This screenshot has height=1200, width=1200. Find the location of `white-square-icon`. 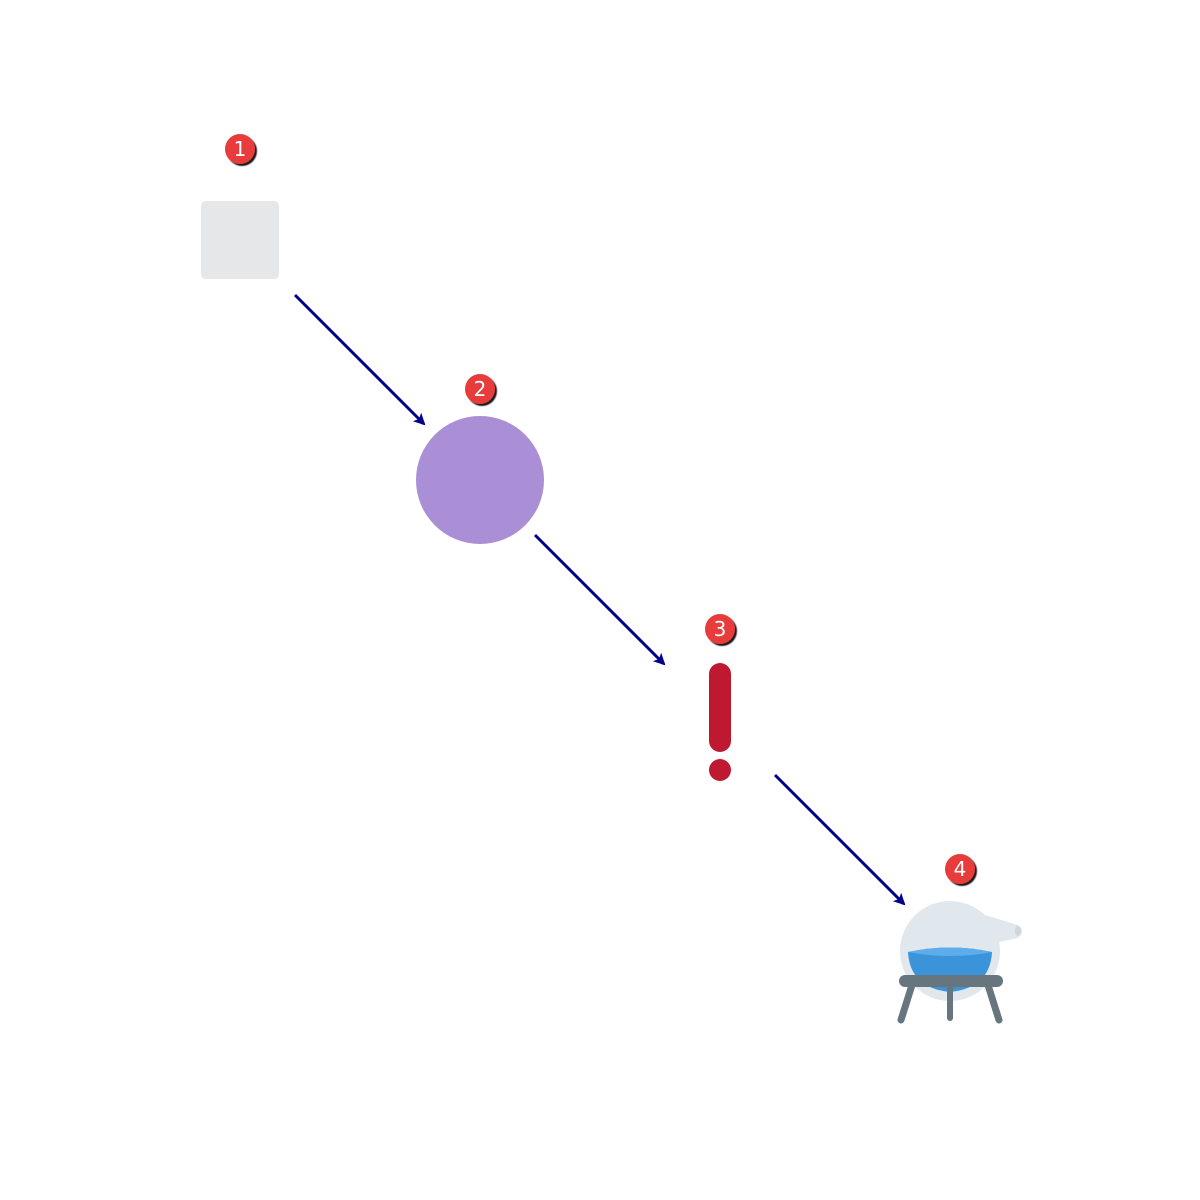

white-square-icon is located at coordinates (240, 240).